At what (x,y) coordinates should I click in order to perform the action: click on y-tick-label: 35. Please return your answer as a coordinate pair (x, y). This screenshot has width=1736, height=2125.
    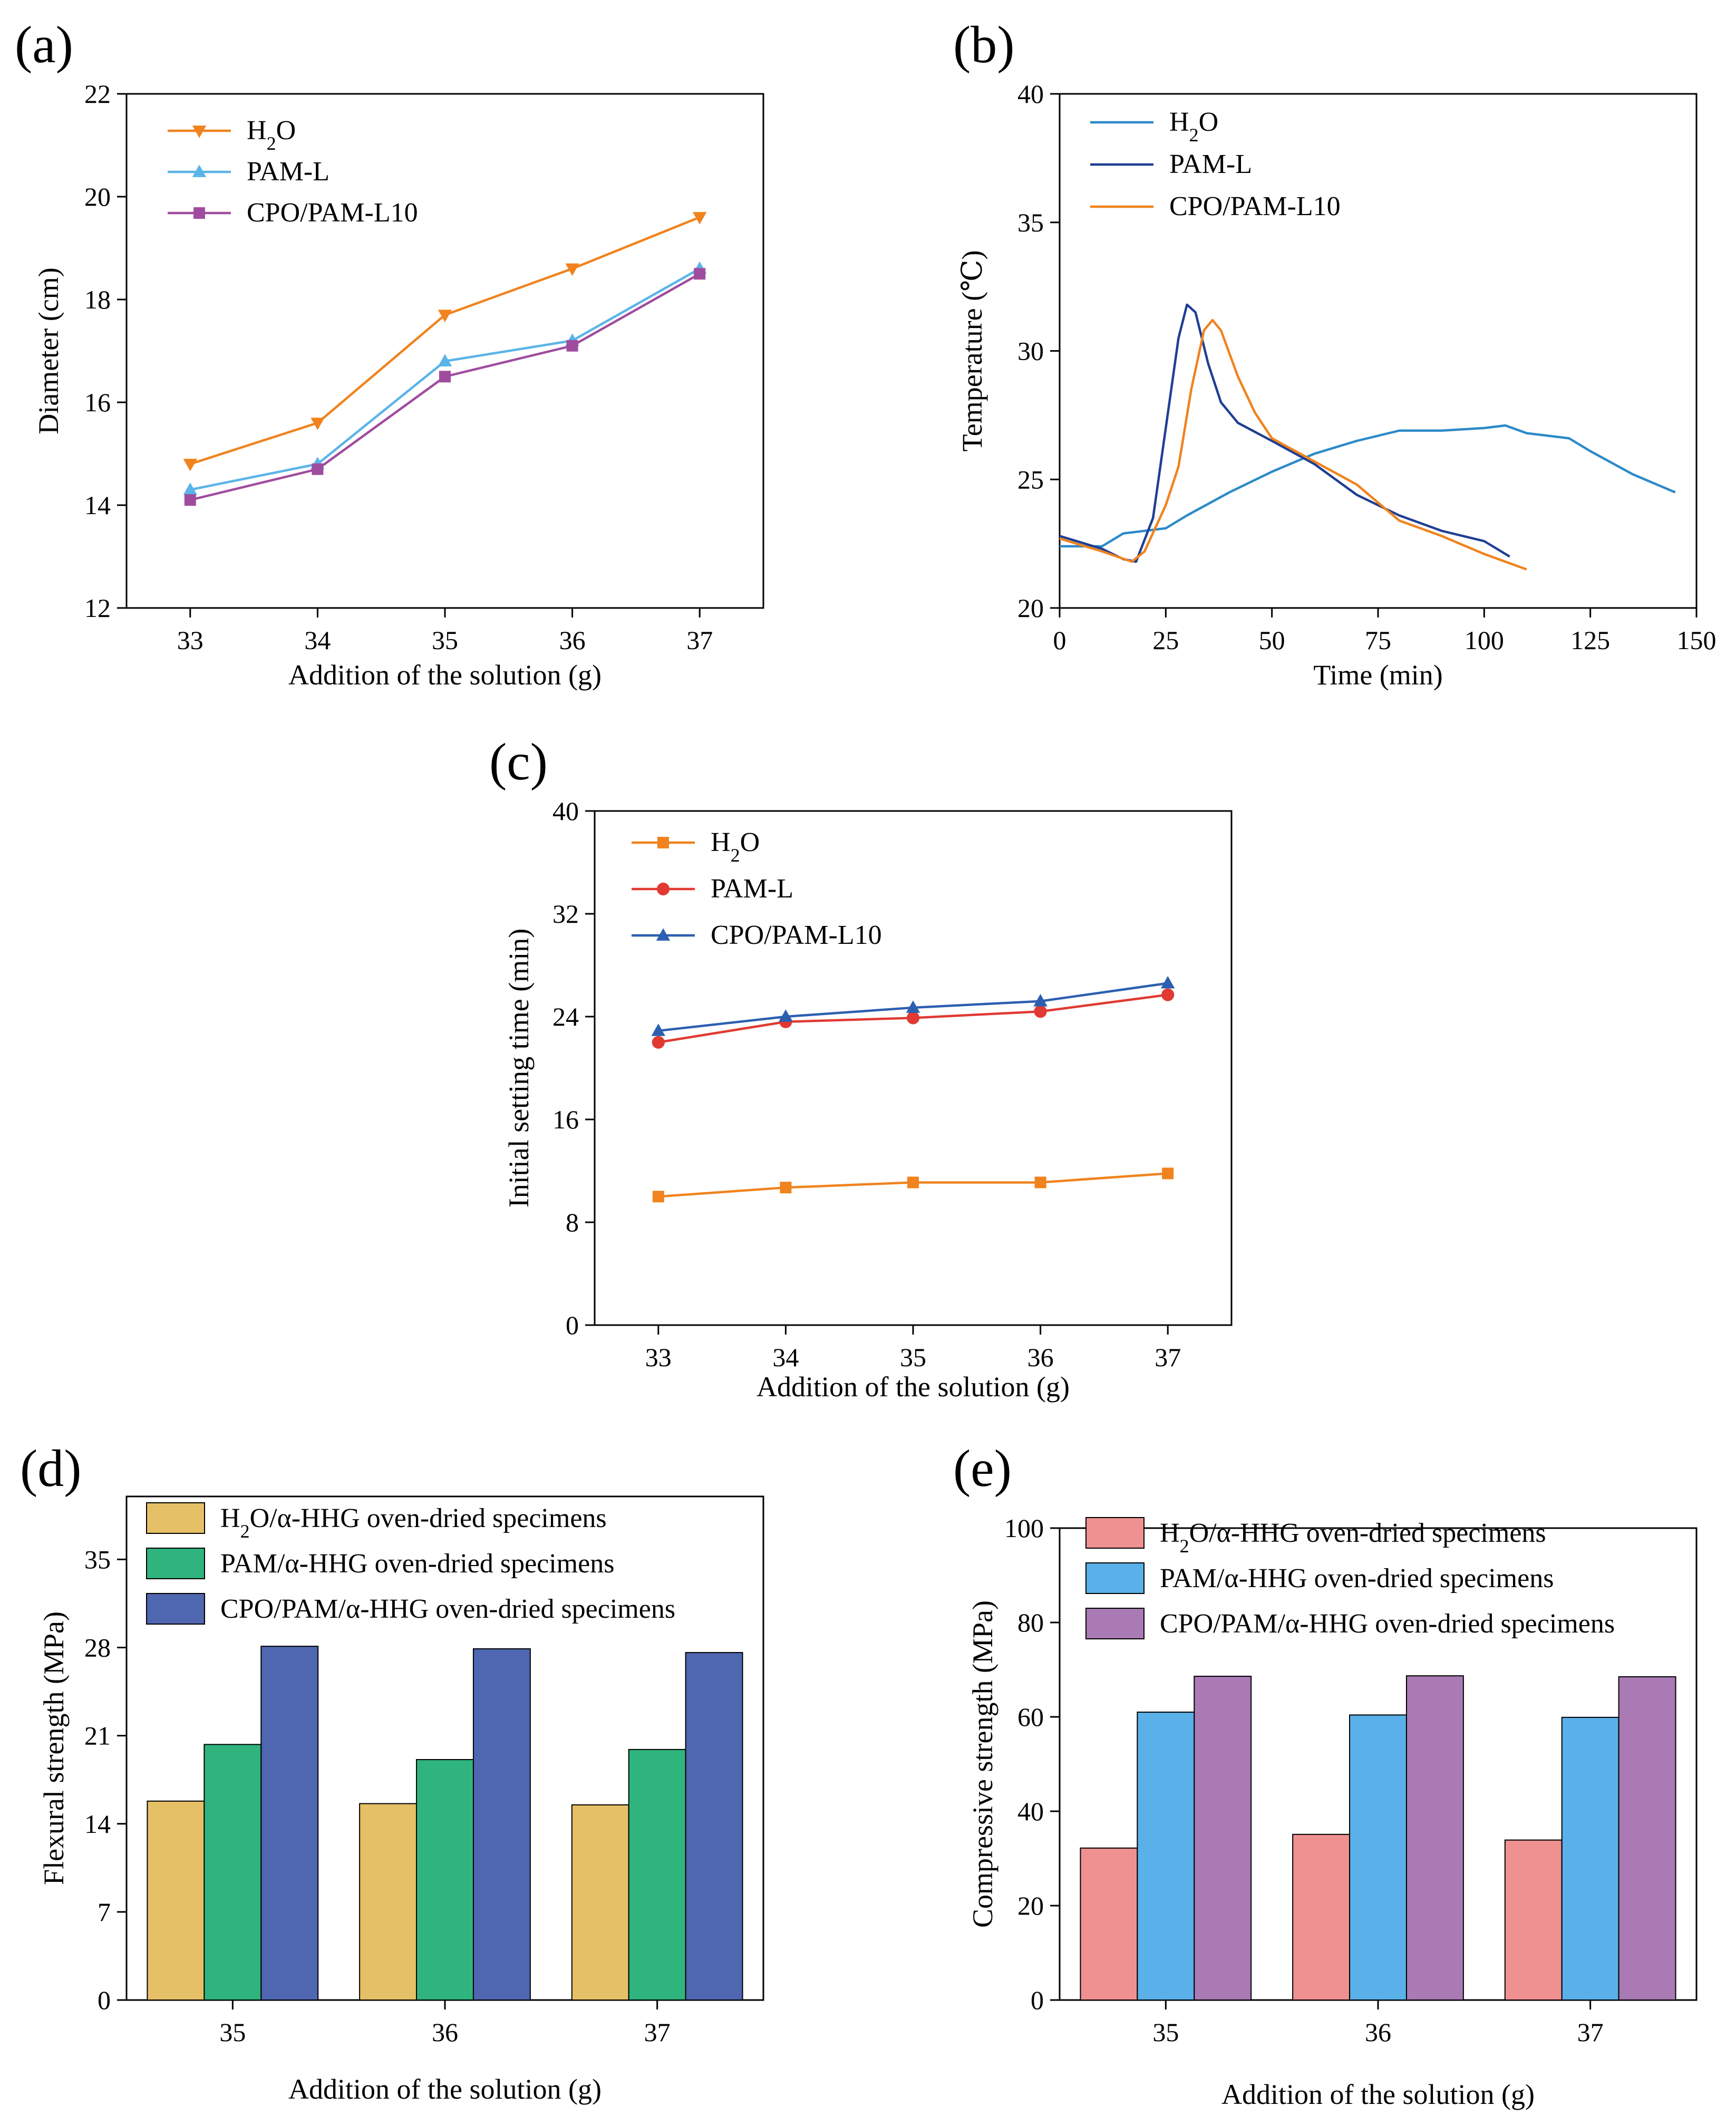
    Looking at the image, I should click on (1030, 222).